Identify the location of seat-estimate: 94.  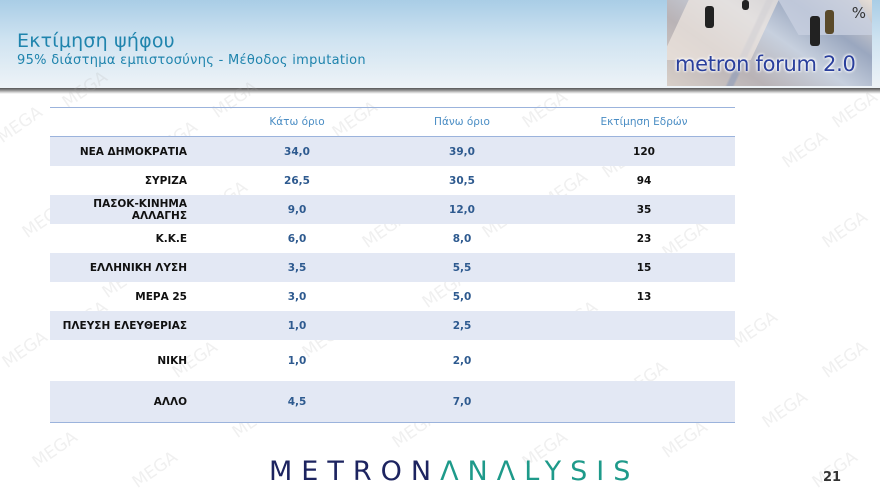
(644, 180).